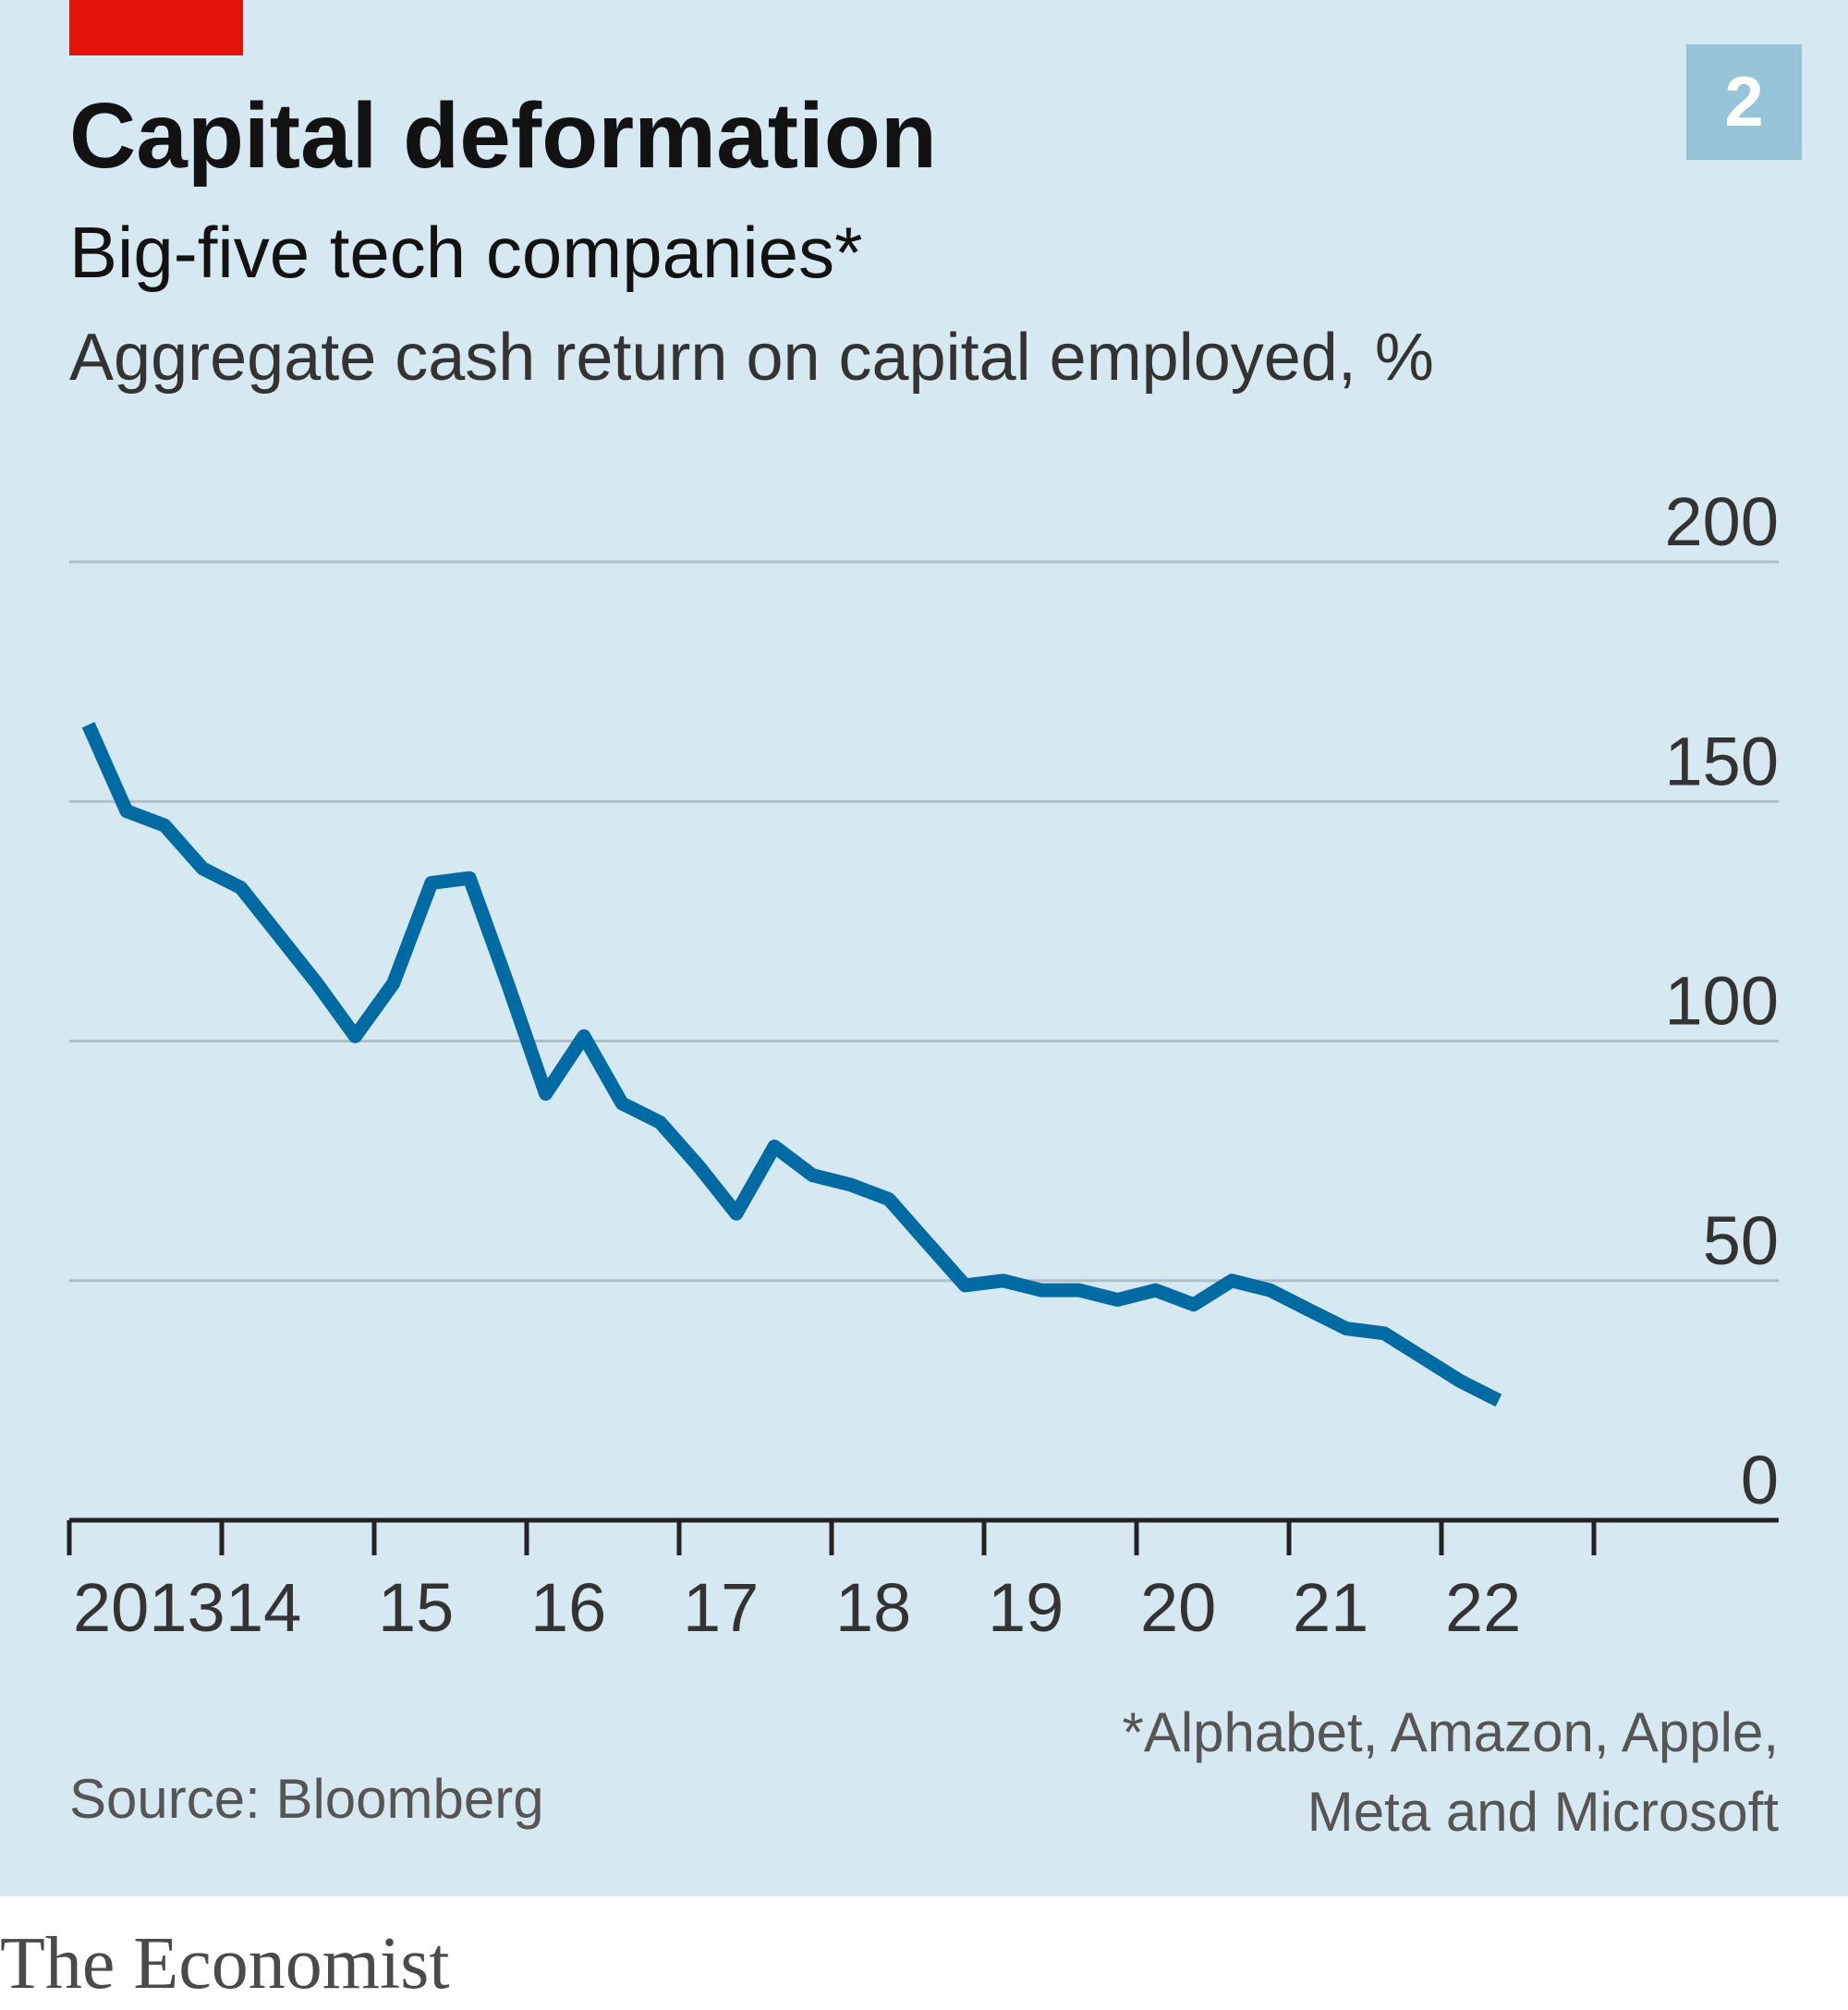 This screenshot has width=1848, height=2010. Describe the element at coordinates (1330, 1607) in the screenshot. I see `x-tick-label-21: 21` at that location.